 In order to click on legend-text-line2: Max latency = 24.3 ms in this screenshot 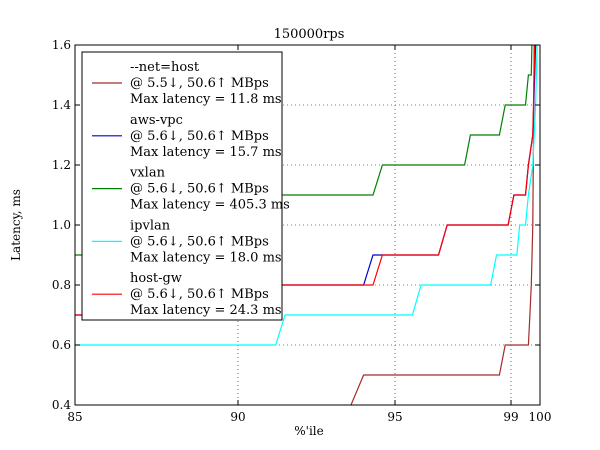, I will do `click(206, 310)`.